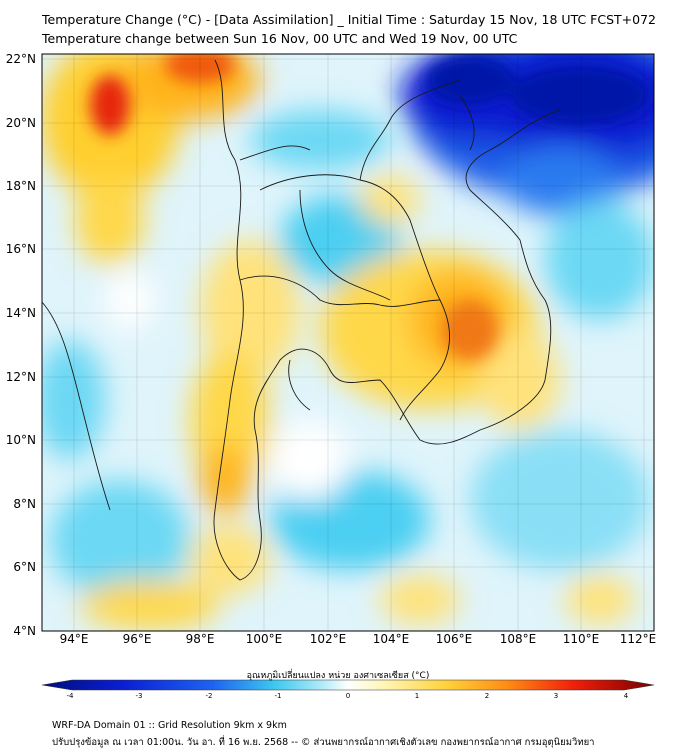 Image resolution: width=676 pixels, height=756 pixels. What do you see at coordinates (20, 123) in the screenshot?
I see `lat-label-20n: 20°N` at bounding box center [20, 123].